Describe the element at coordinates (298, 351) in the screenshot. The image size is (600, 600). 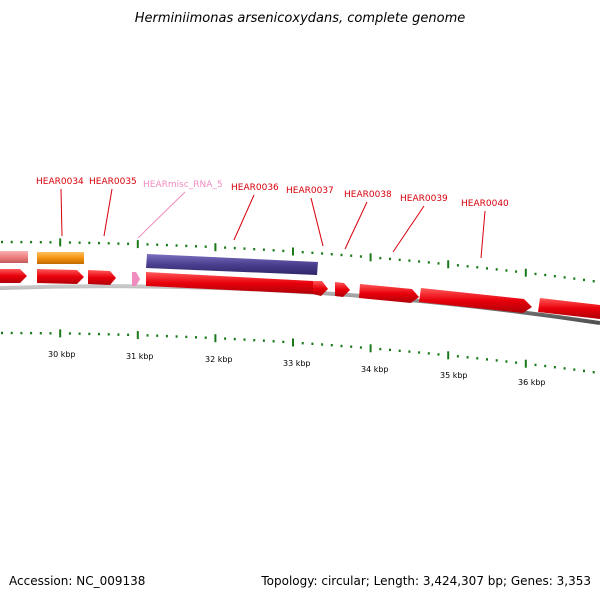
I see `lower-tick-row` at that location.